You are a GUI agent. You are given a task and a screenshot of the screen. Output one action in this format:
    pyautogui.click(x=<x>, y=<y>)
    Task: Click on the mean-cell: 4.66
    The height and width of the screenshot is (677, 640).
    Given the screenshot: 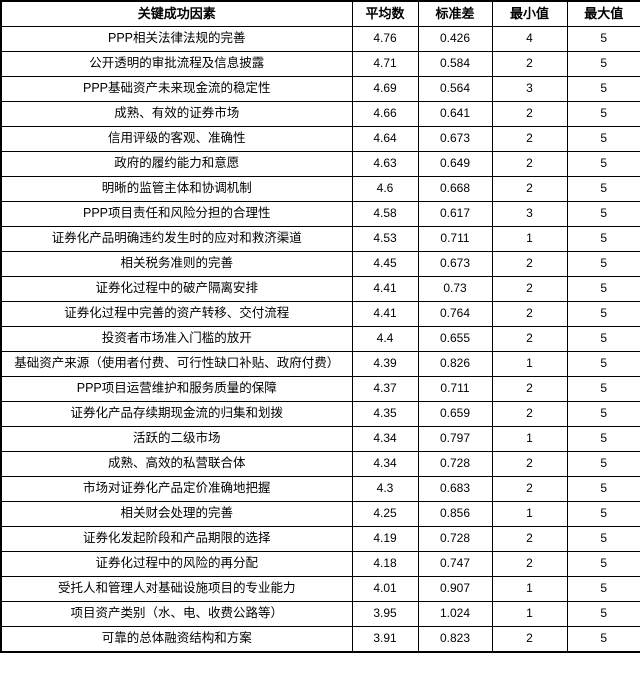 What is the action you would take?
    pyautogui.click(x=385, y=114)
    